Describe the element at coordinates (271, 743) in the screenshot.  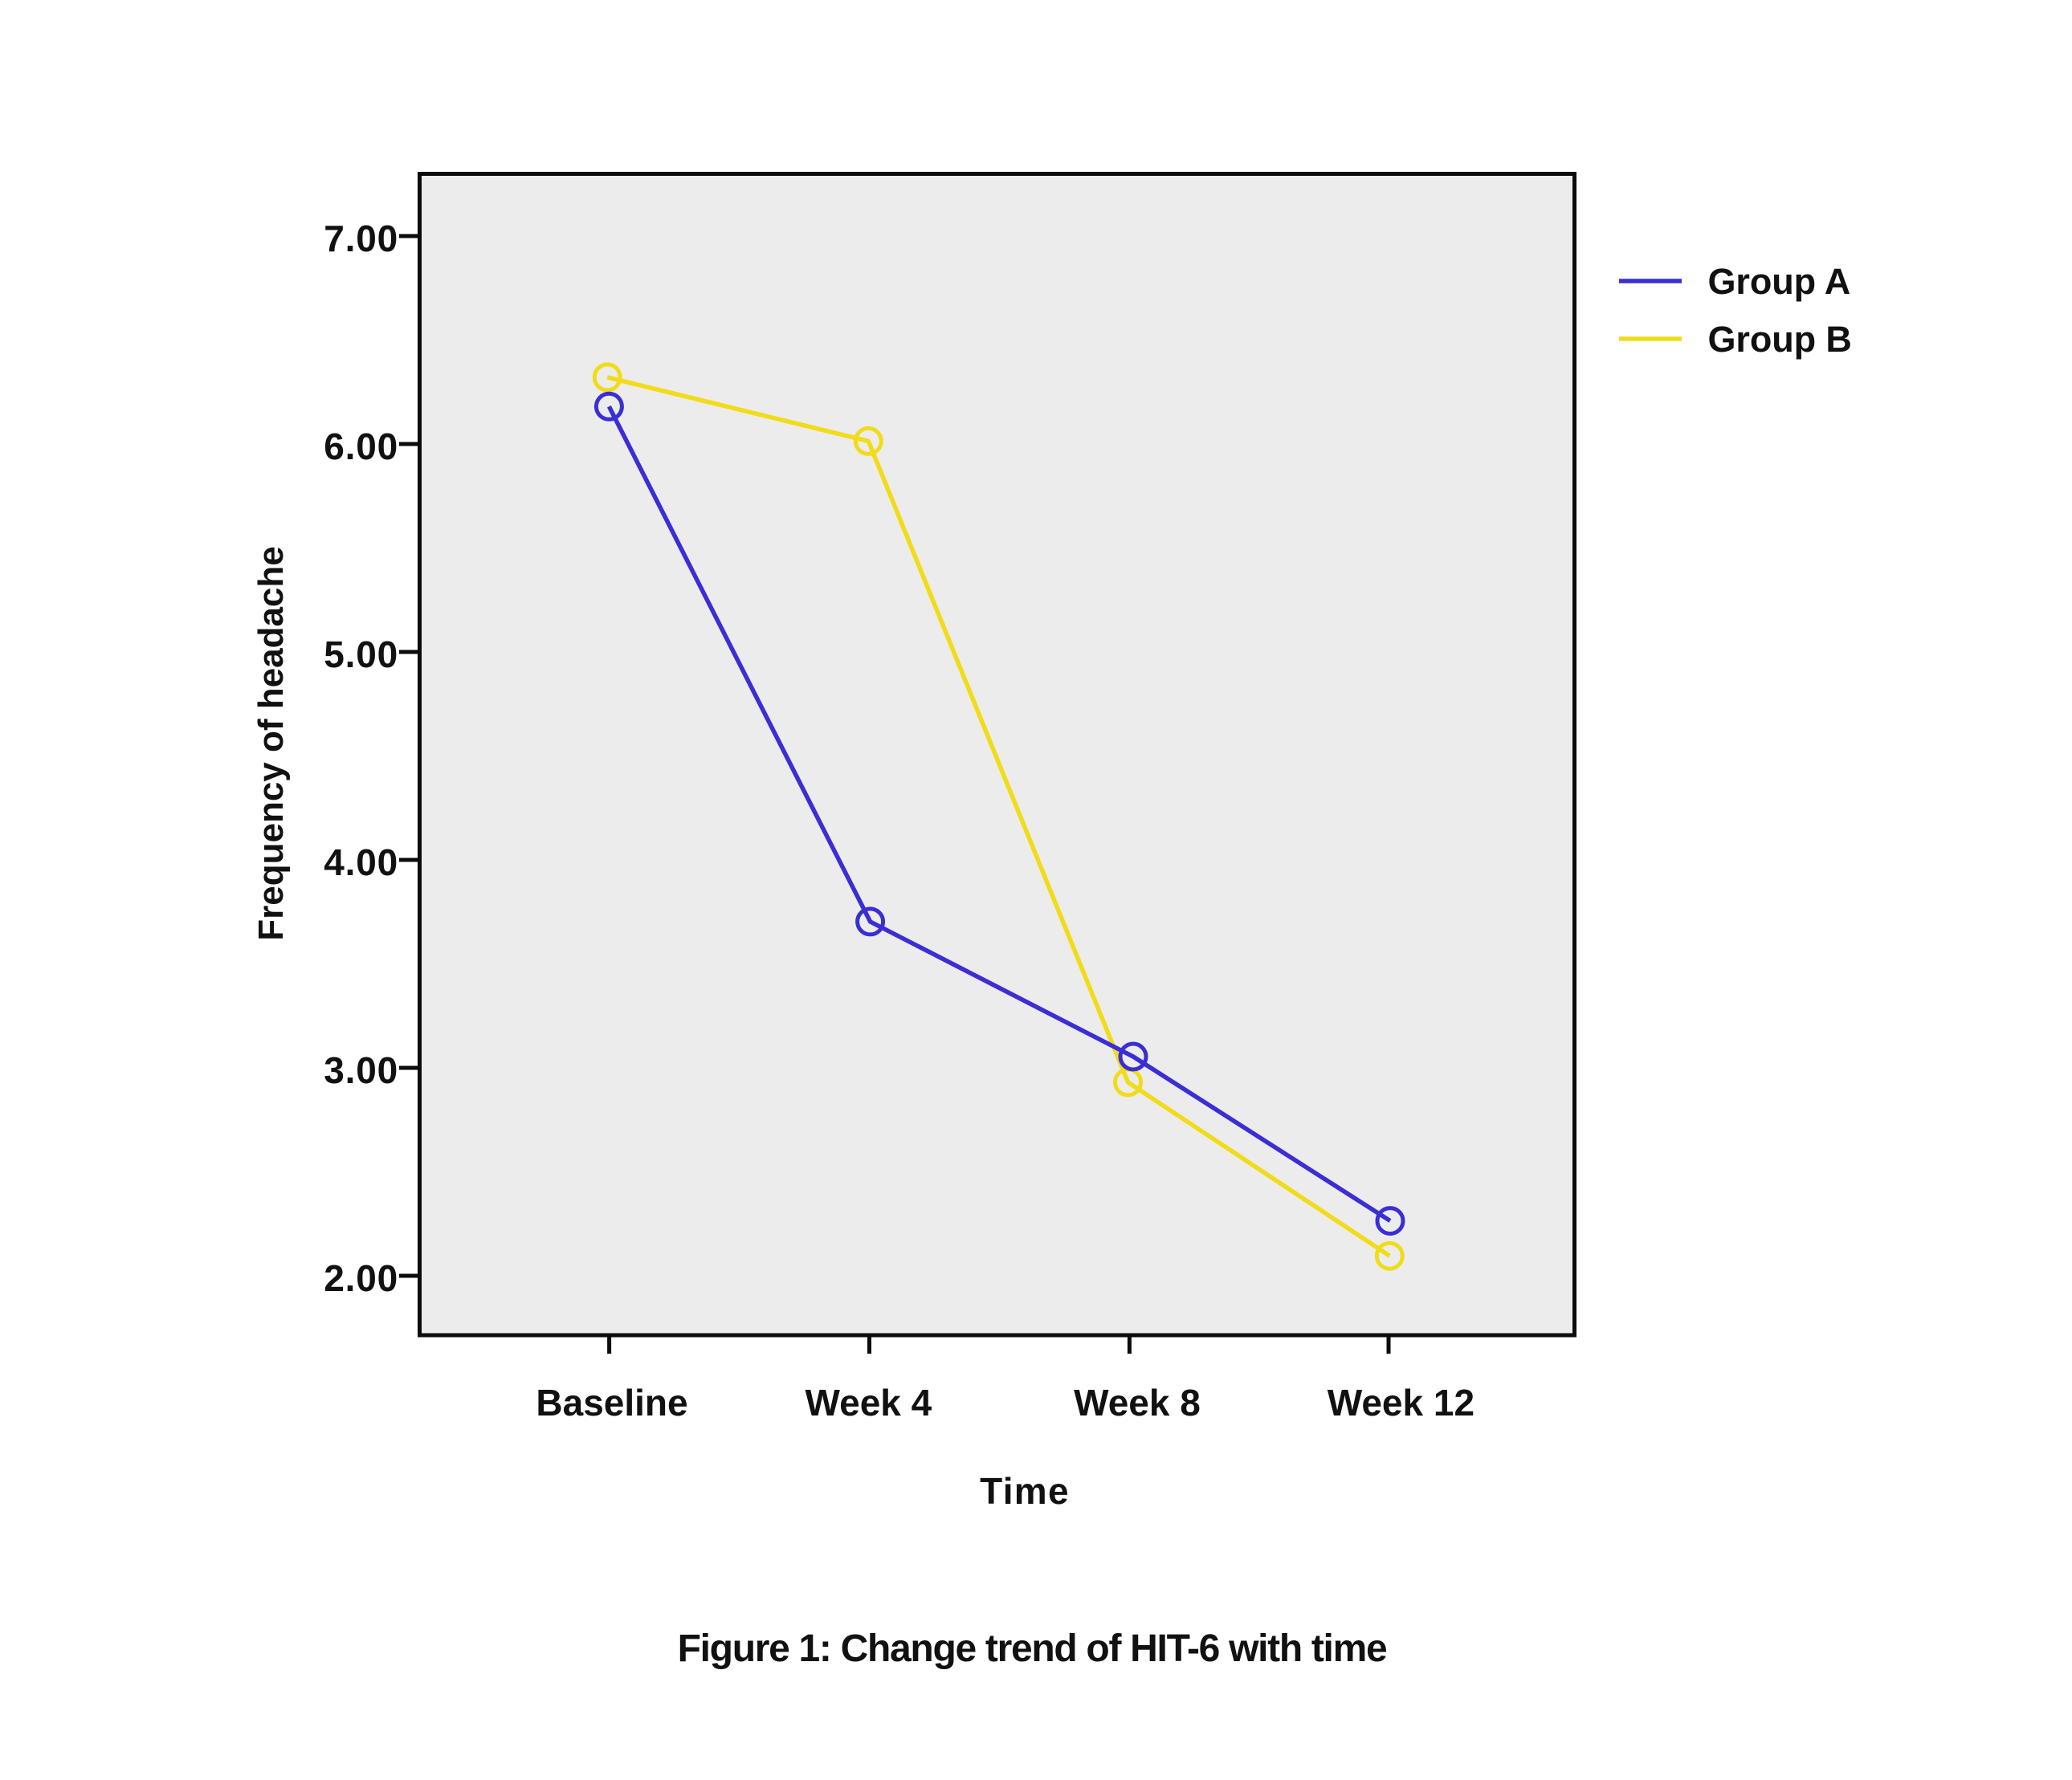
I see `svg-text: Frequency of headache` at that location.